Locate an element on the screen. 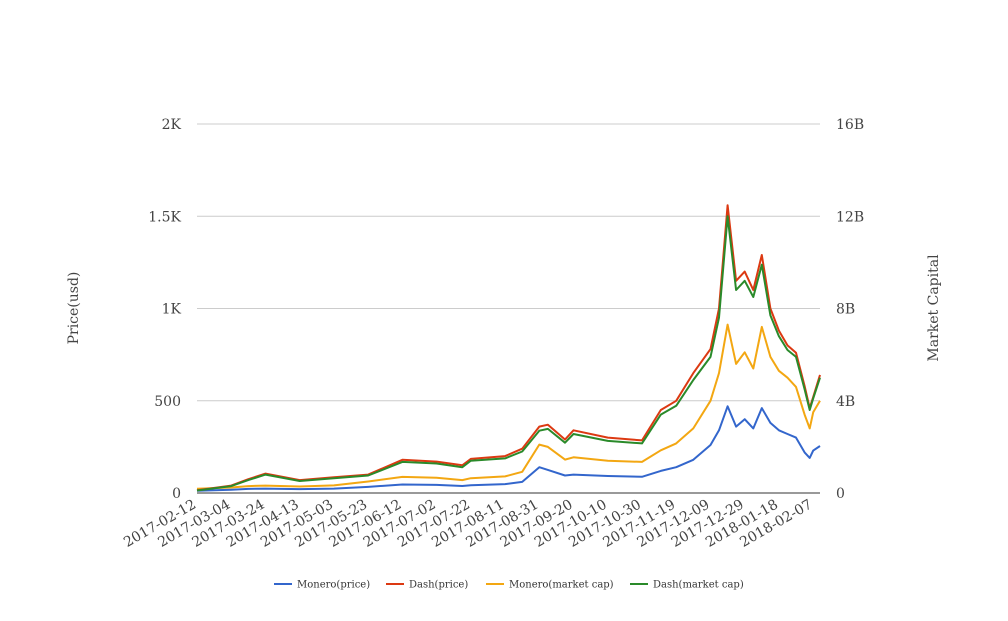 Image resolution: width=1008 pixels, height=621 pixels. legend-label: Monero(price) is located at coordinates (333, 585).